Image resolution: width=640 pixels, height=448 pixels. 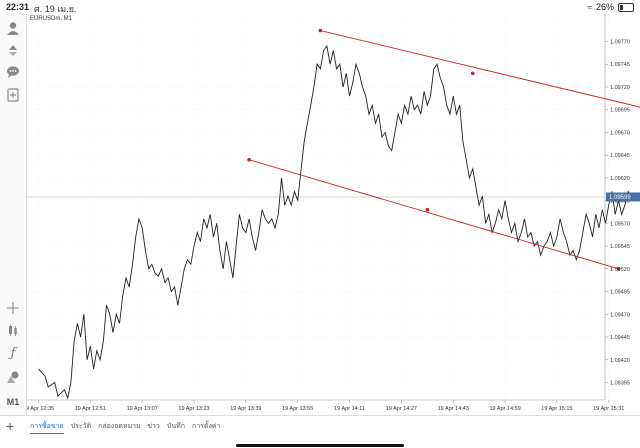 What do you see at coordinates (193, 409) in the screenshot?
I see `x-tick-label: 19 Apr 13:23` at bounding box center [193, 409].